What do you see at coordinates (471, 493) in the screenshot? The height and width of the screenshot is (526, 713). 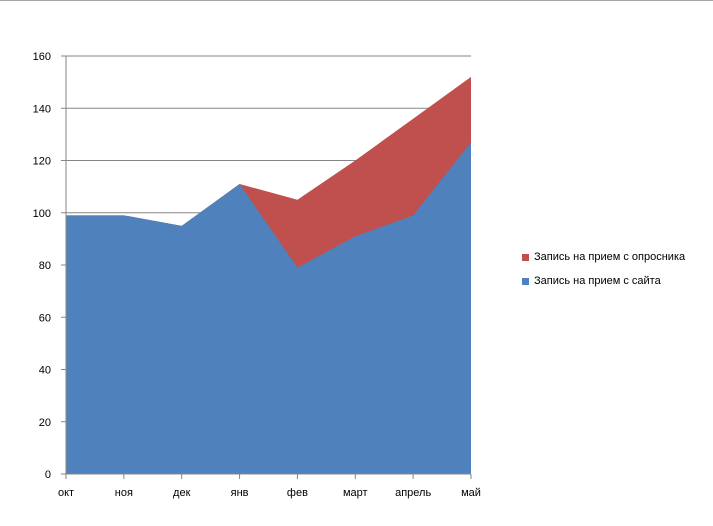 I see `x-tick-label: май` at bounding box center [471, 493].